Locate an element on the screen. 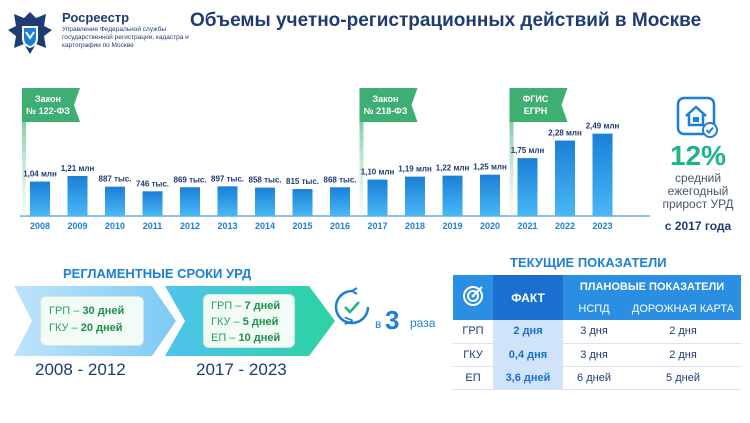 The height and width of the screenshot is (423, 750). bar-value-label: 1,04 млн is located at coordinates (40, 174).